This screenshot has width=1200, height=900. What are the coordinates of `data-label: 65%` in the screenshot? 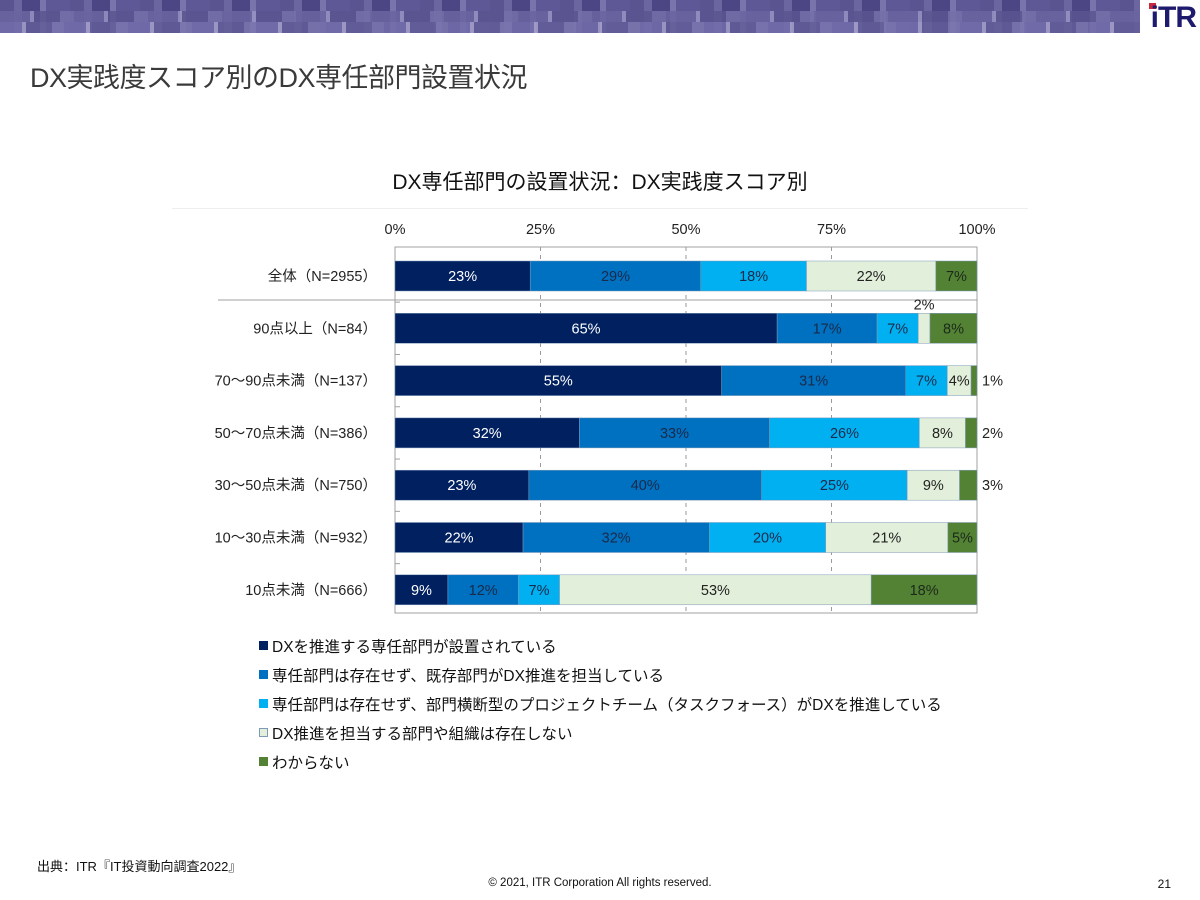 It's located at (586, 329).